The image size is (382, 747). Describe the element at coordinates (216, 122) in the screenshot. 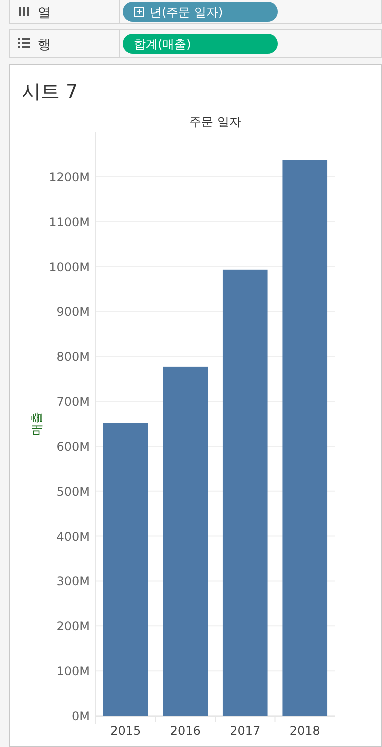

I see `x-axis-title: 주문 일자` at that location.